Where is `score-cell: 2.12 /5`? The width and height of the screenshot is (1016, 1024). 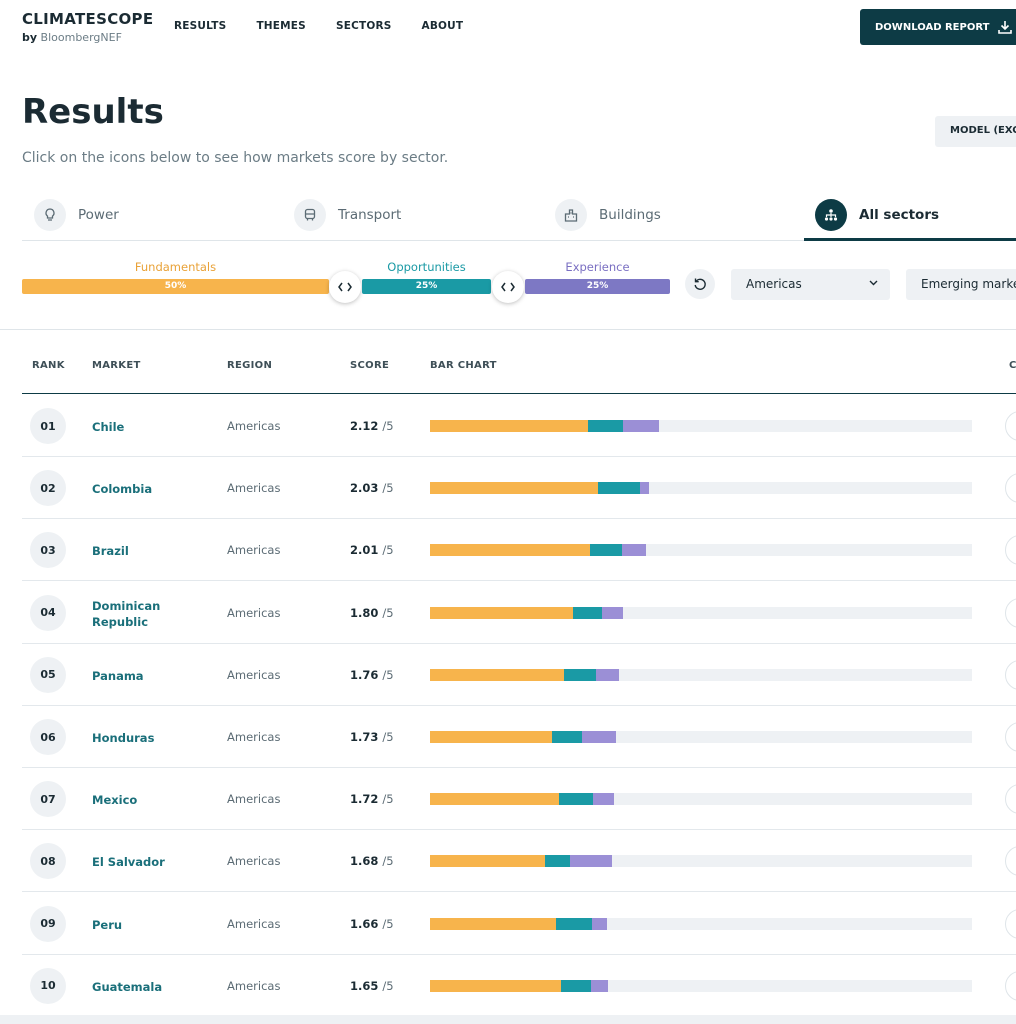 score-cell: 2.12 /5 is located at coordinates (372, 426).